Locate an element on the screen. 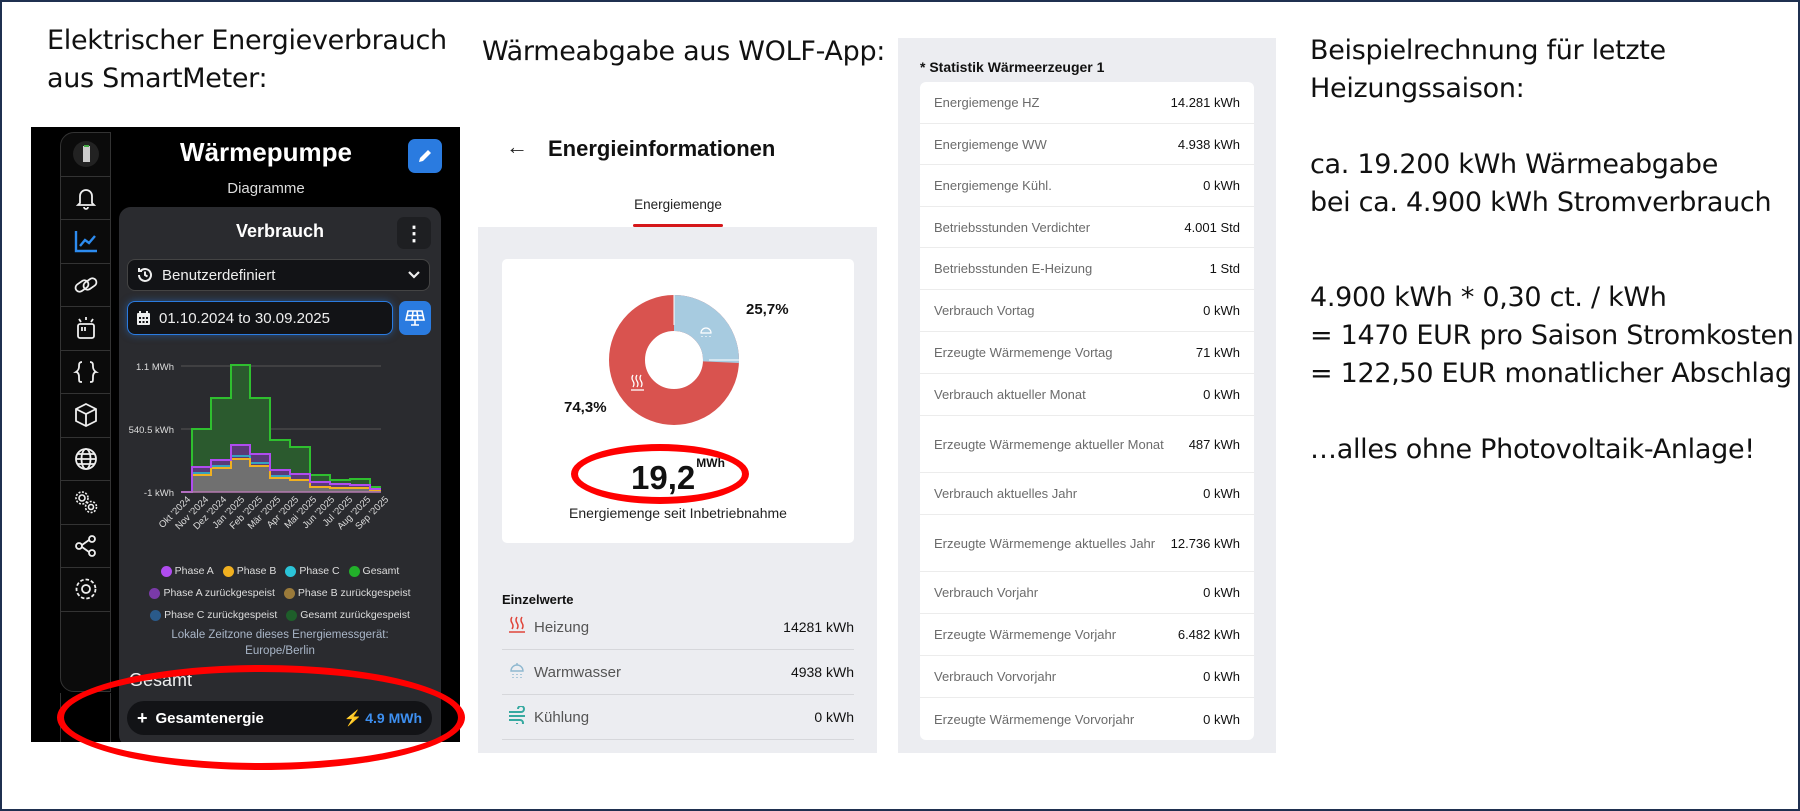  cube-icon is located at coordinates (85, 415).